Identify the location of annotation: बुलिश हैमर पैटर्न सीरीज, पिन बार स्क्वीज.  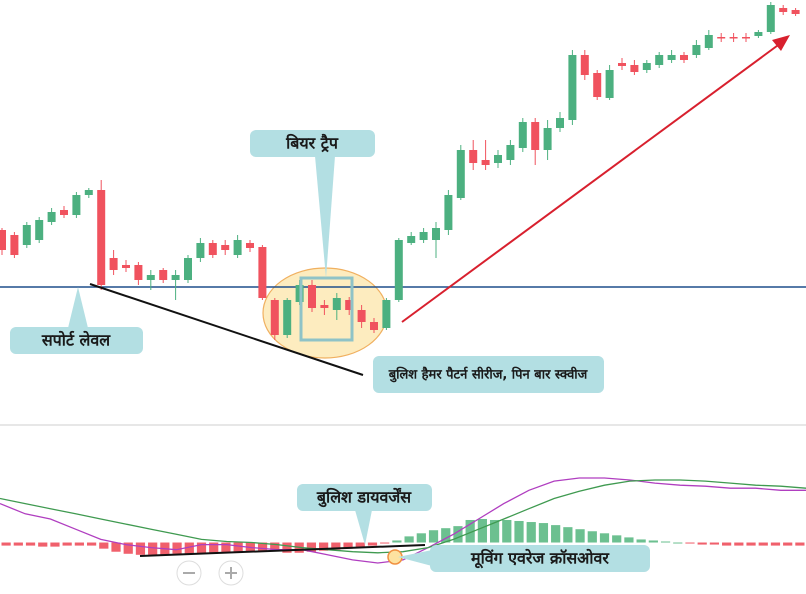
(488, 375).